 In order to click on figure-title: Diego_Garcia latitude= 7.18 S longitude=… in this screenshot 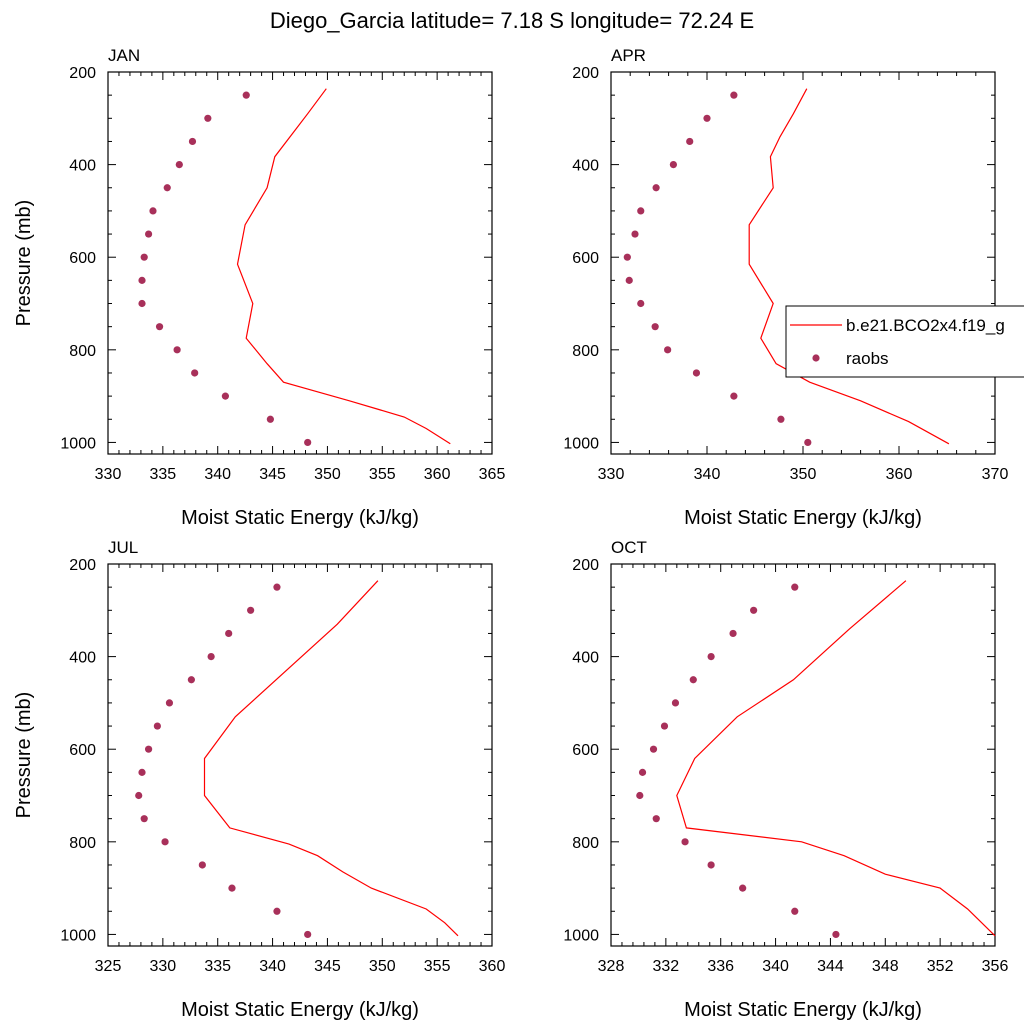, I will do `click(512, 20)`.